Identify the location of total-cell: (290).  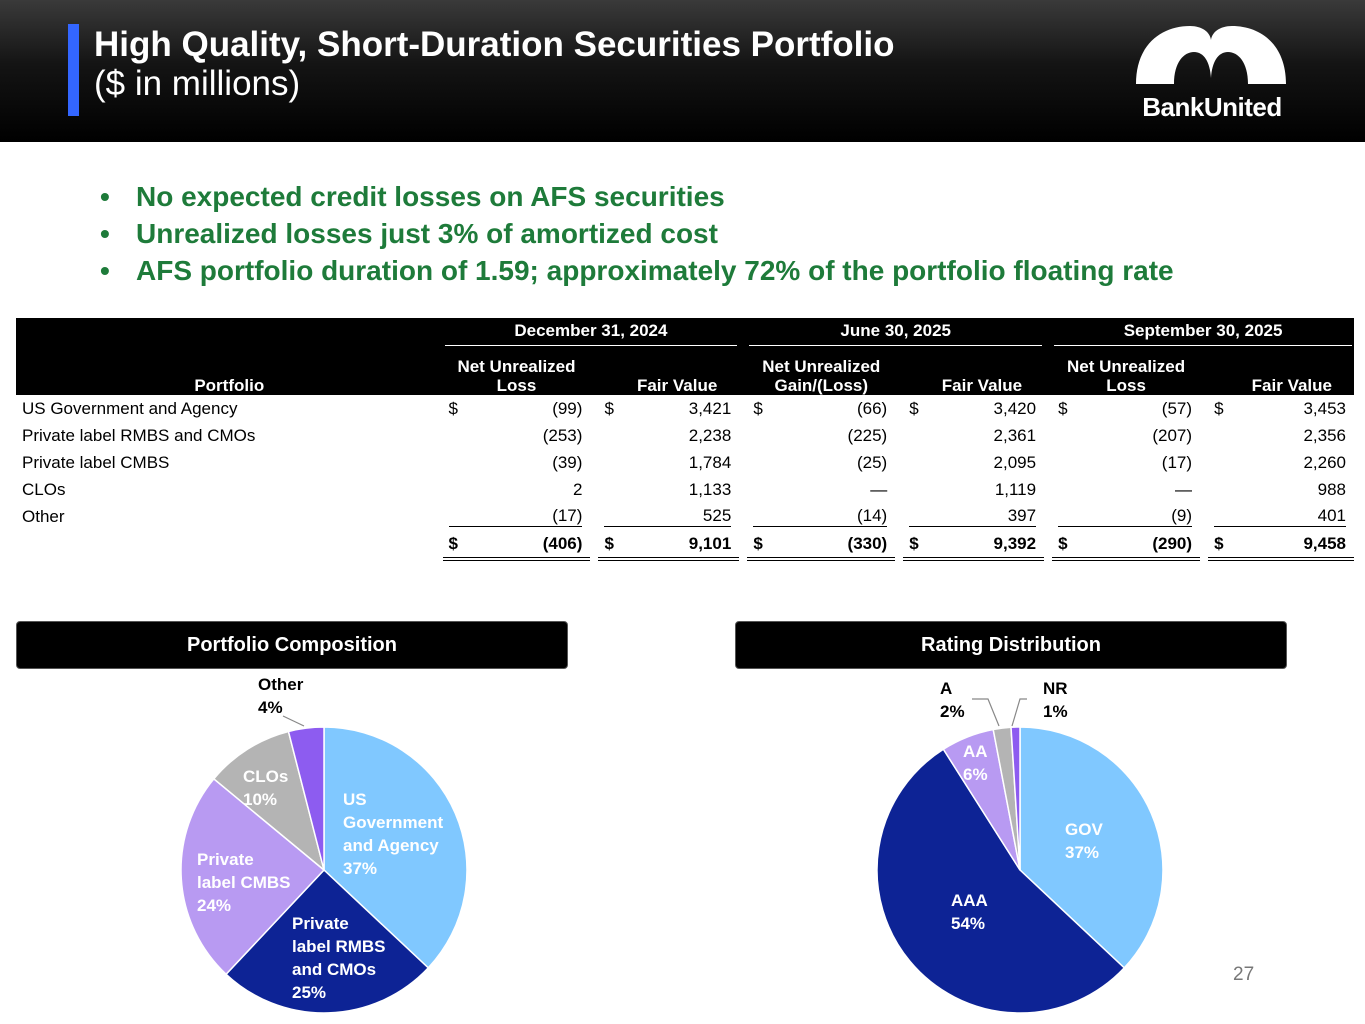
(1137, 545).